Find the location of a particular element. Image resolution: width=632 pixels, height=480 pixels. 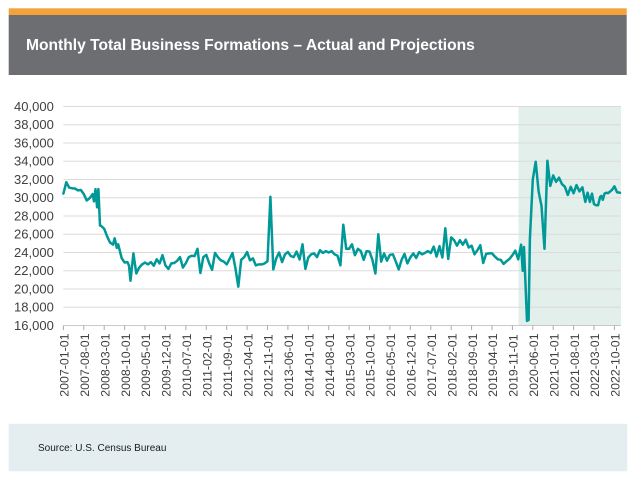

svg-text: 38,000 is located at coordinates (34, 124).